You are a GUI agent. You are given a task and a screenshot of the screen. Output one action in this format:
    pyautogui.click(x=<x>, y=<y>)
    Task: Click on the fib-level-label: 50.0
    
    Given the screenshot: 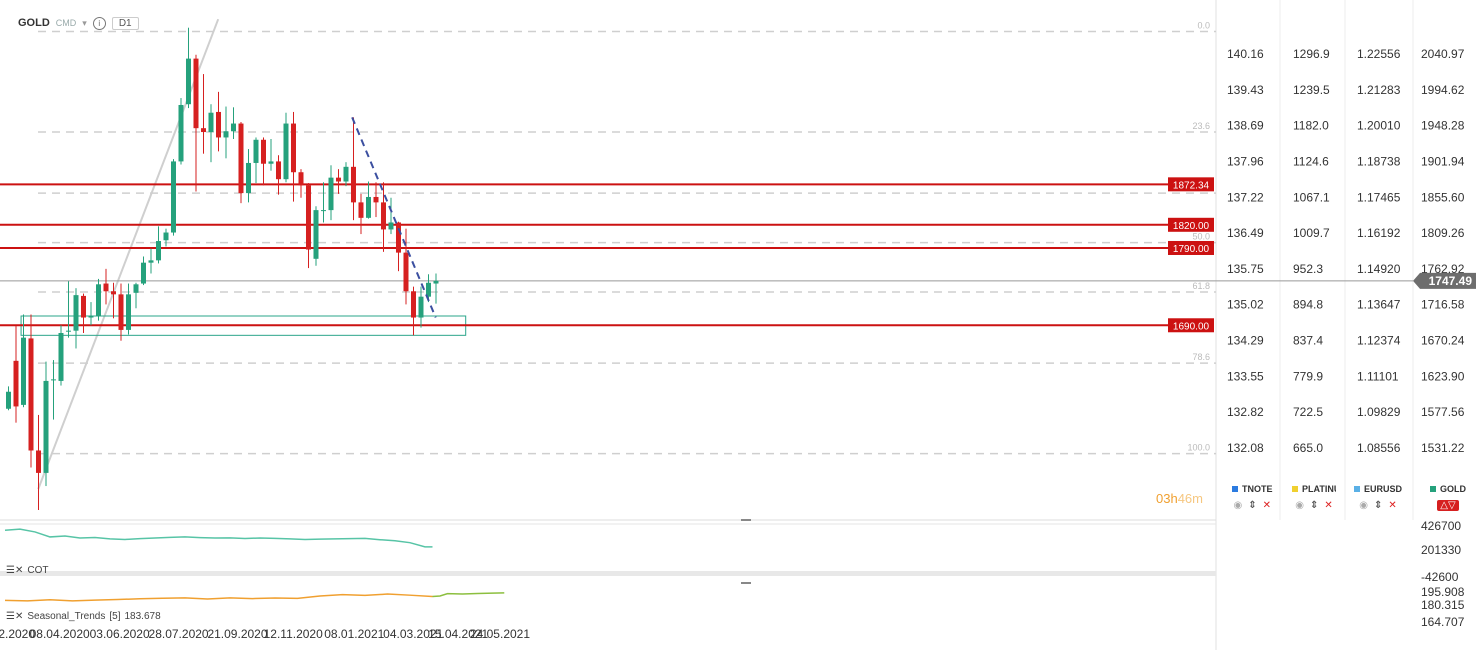 What is the action you would take?
    pyautogui.click(x=1201, y=237)
    